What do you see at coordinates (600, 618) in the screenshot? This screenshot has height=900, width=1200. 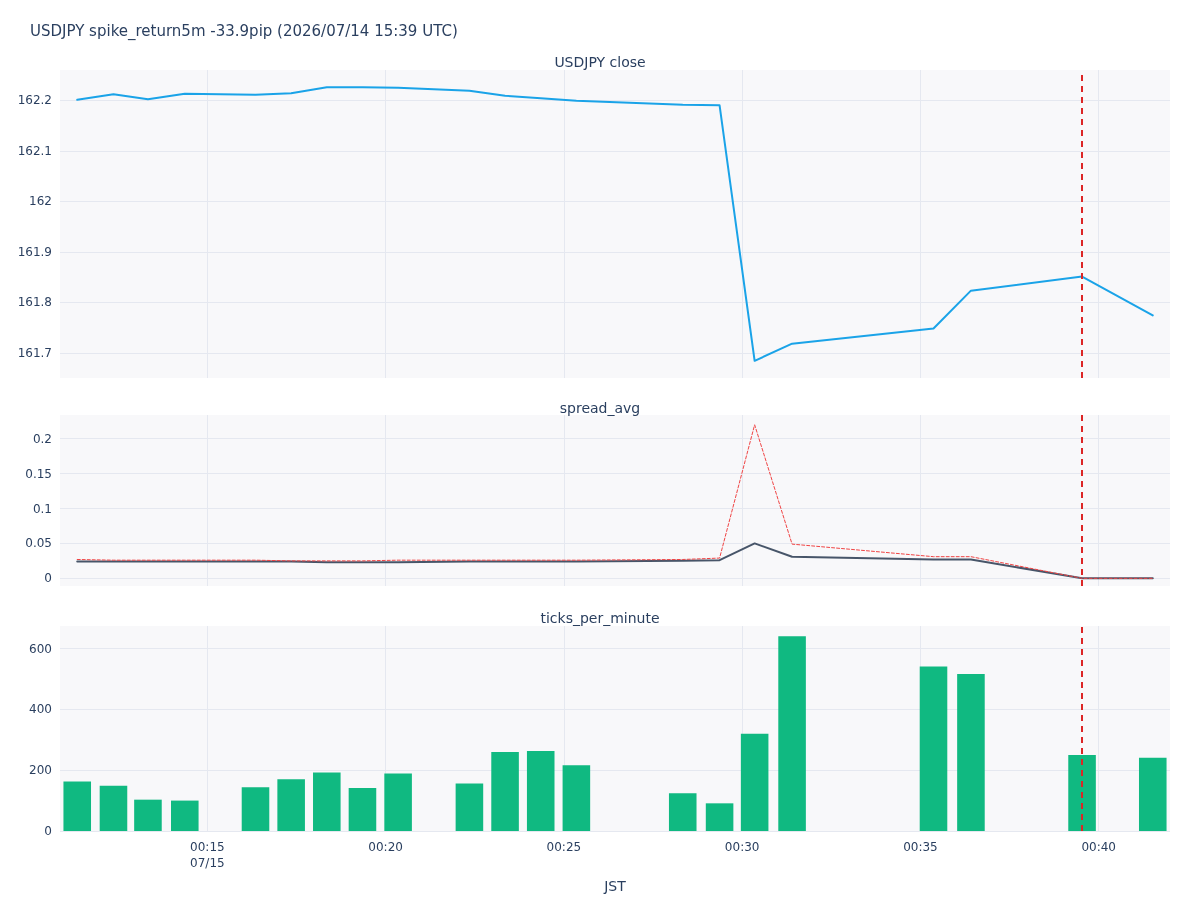 I see `chart-title: ticks_per_minute` at bounding box center [600, 618].